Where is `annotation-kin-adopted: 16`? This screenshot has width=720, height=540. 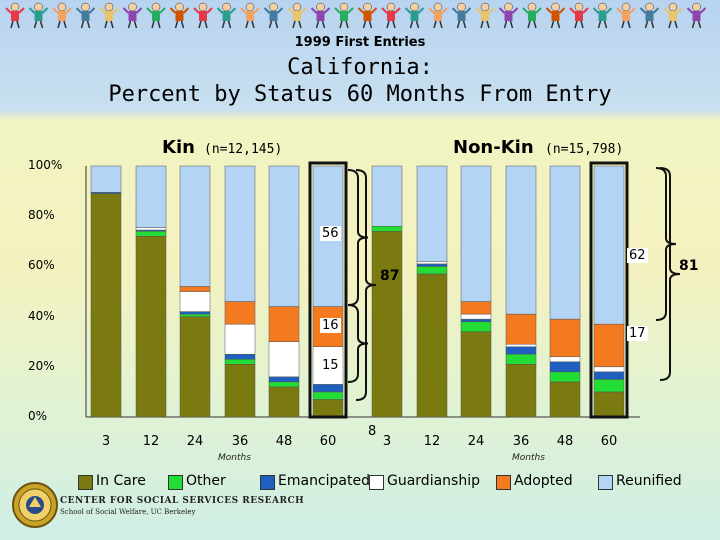 annotation-kin-adopted: 16 is located at coordinates (330, 325).